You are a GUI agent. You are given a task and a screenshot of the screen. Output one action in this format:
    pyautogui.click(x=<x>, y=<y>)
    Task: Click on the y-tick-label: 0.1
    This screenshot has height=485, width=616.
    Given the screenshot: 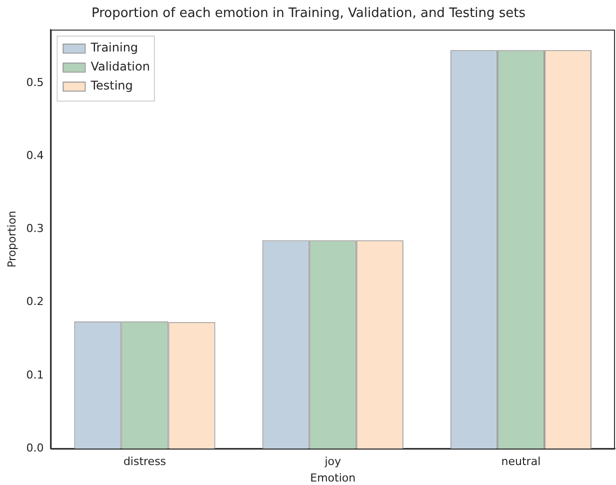 What is the action you would take?
    pyautogui.click(x=35, y=375)
    